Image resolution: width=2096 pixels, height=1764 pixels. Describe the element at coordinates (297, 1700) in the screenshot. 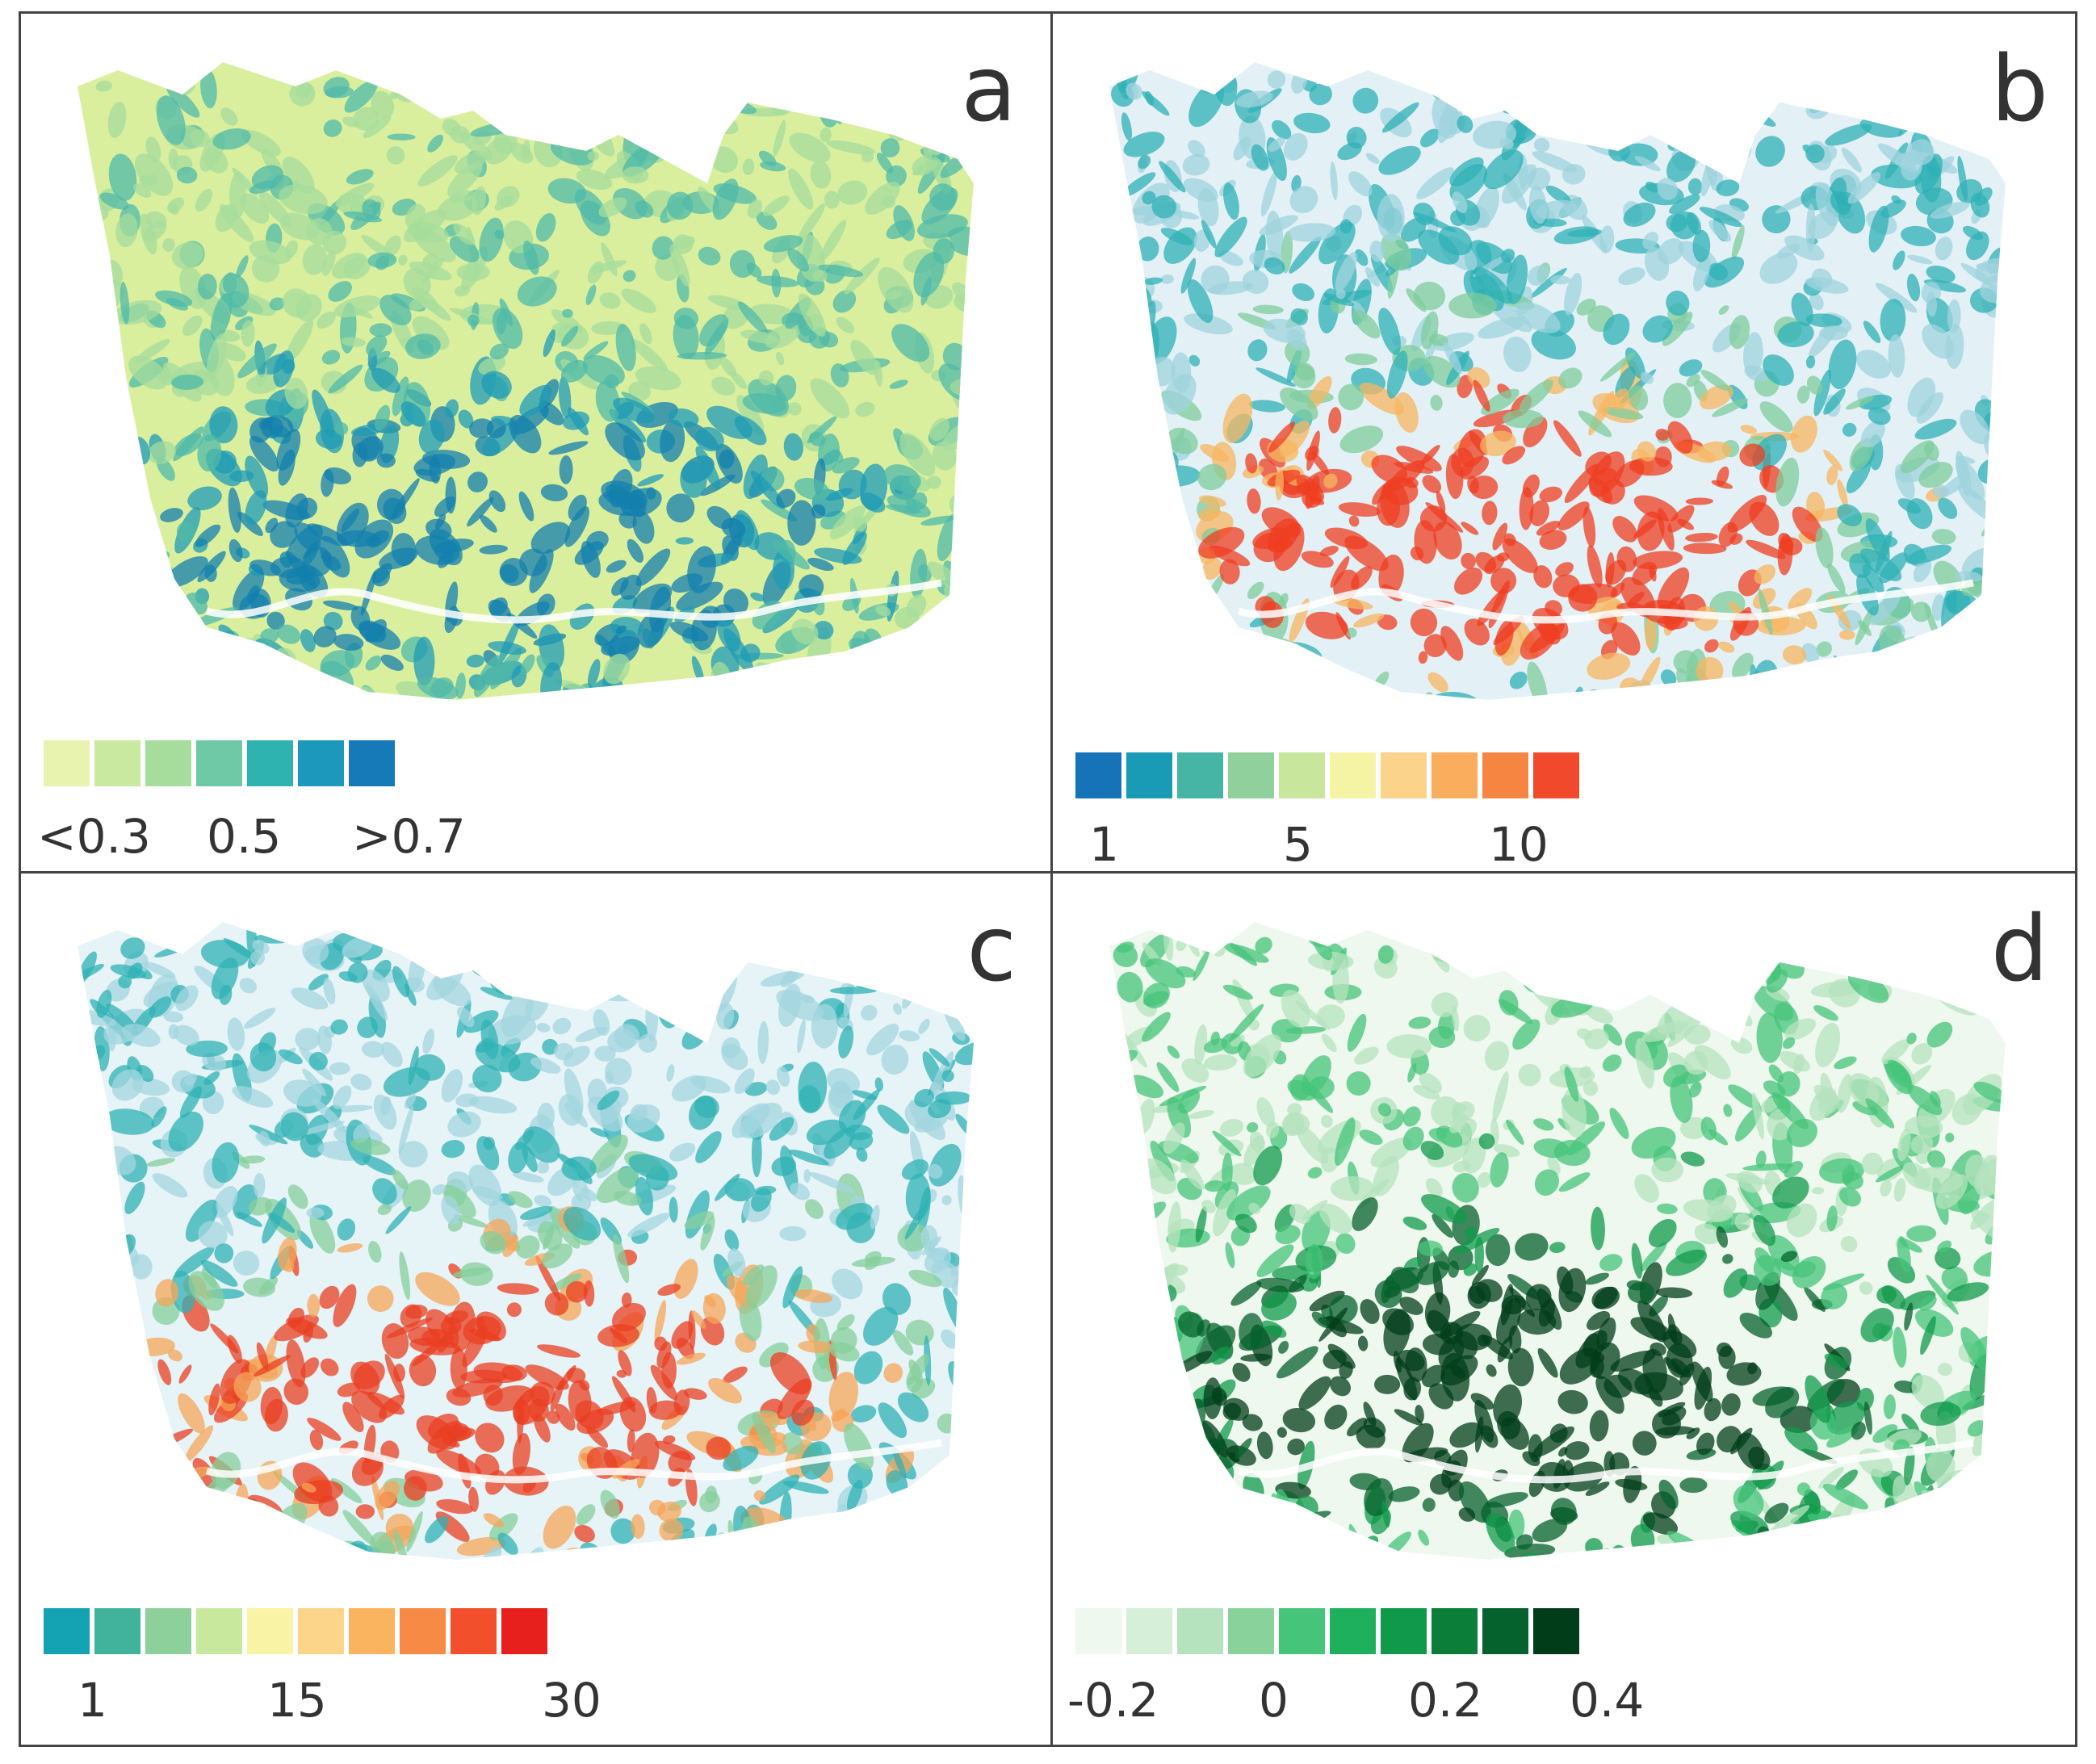

I see `tick-label: 15` at that location.